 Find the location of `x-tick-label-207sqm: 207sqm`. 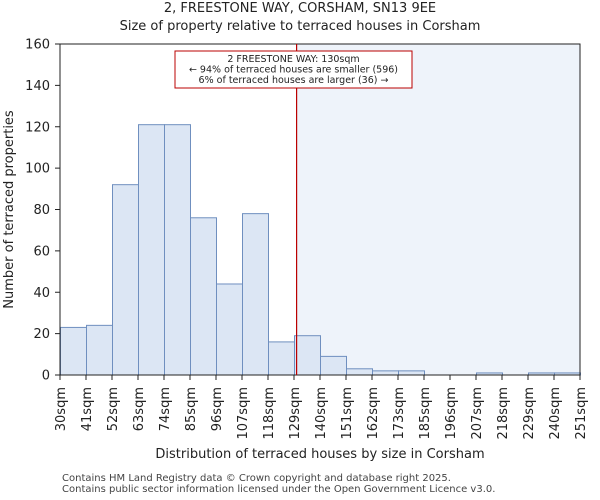

x-tick-label-207sqm: 207sqm is located at coordinates (477, 413).